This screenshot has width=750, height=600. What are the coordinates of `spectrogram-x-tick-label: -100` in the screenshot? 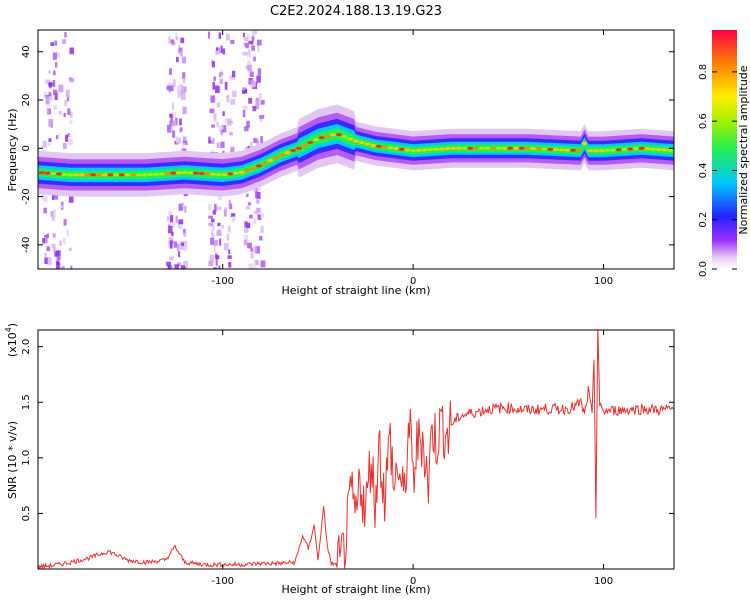 It's located at (222, 281).